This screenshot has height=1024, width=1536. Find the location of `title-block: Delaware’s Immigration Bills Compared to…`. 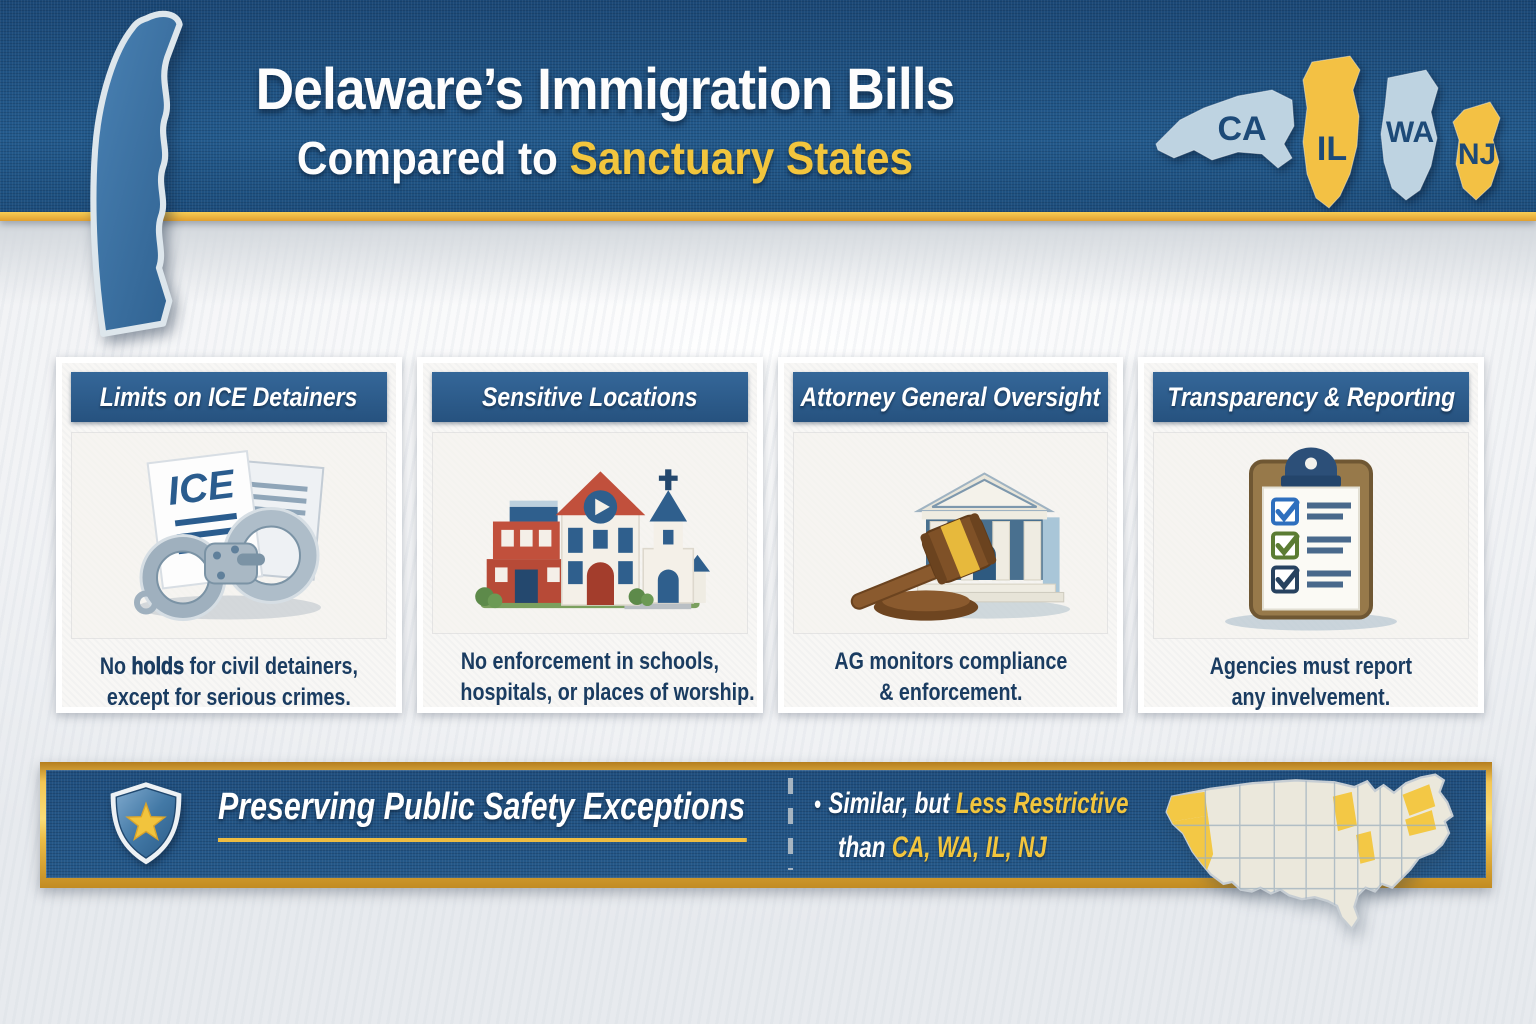

title-block: Delaware’s Immigration Bills Compared to… is located at coordinates (605, 120).